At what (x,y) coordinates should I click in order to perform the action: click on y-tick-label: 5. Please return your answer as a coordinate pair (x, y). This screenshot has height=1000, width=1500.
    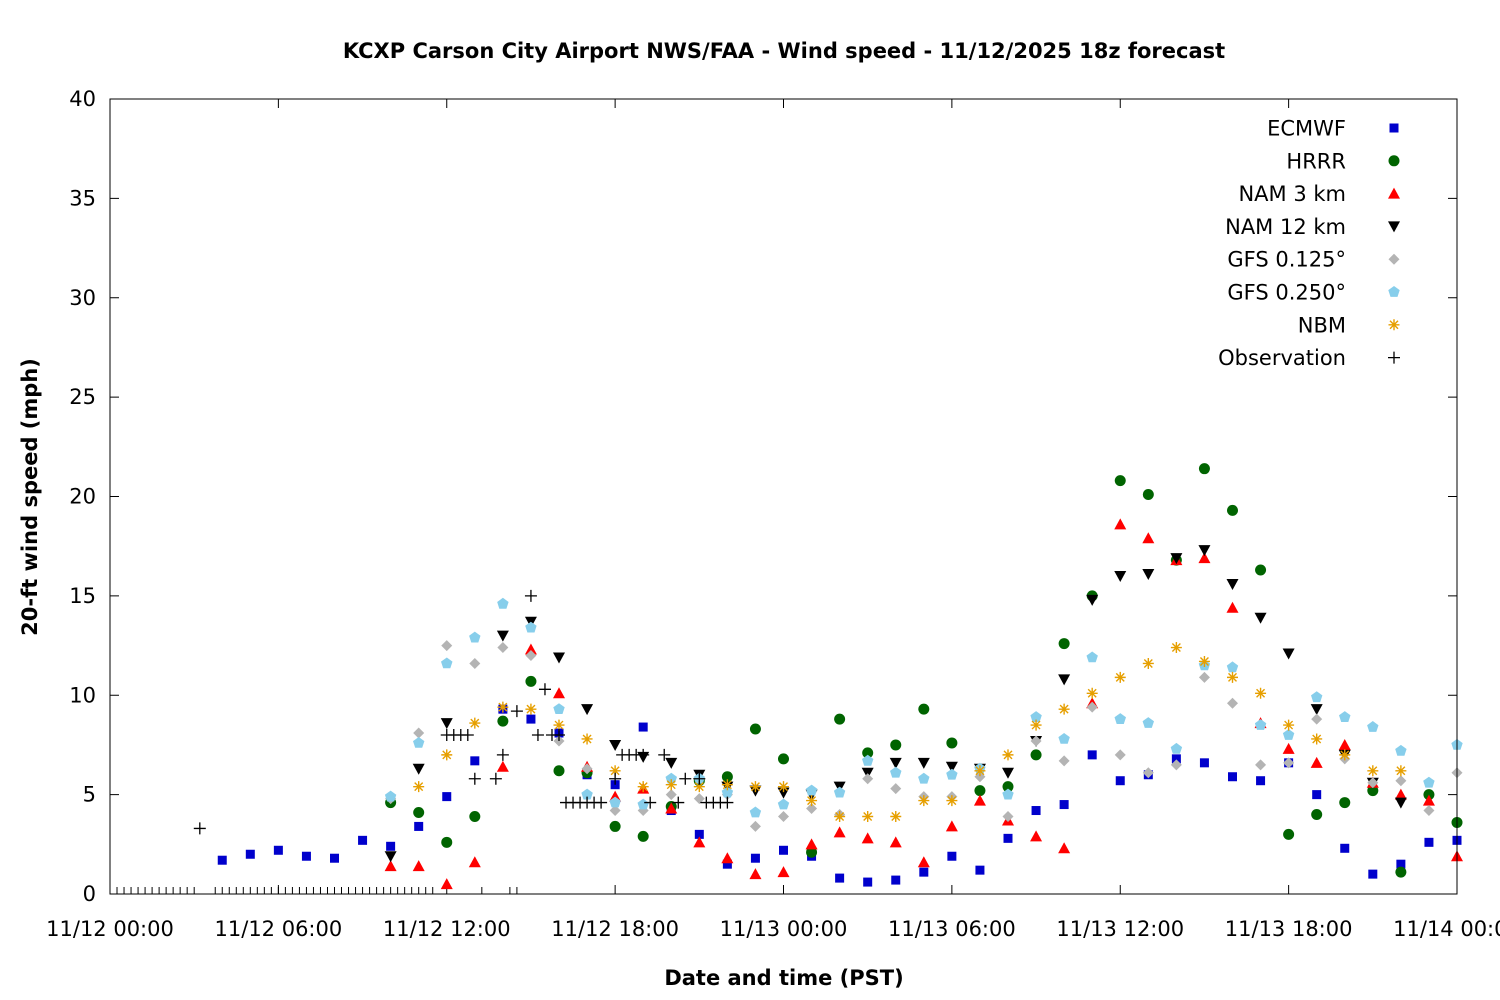
    Looking at the image, I should click on (89, 795).